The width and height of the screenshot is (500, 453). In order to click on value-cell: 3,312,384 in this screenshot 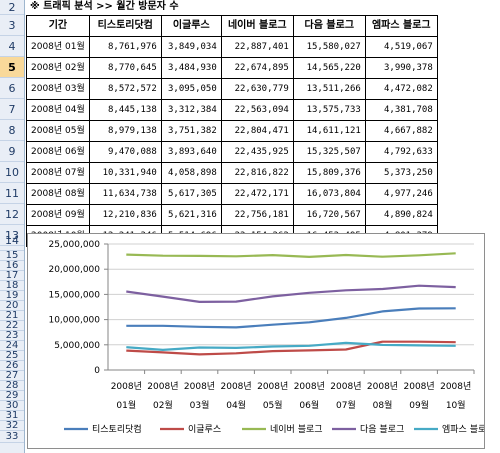, I will do `click(191, 110)`.